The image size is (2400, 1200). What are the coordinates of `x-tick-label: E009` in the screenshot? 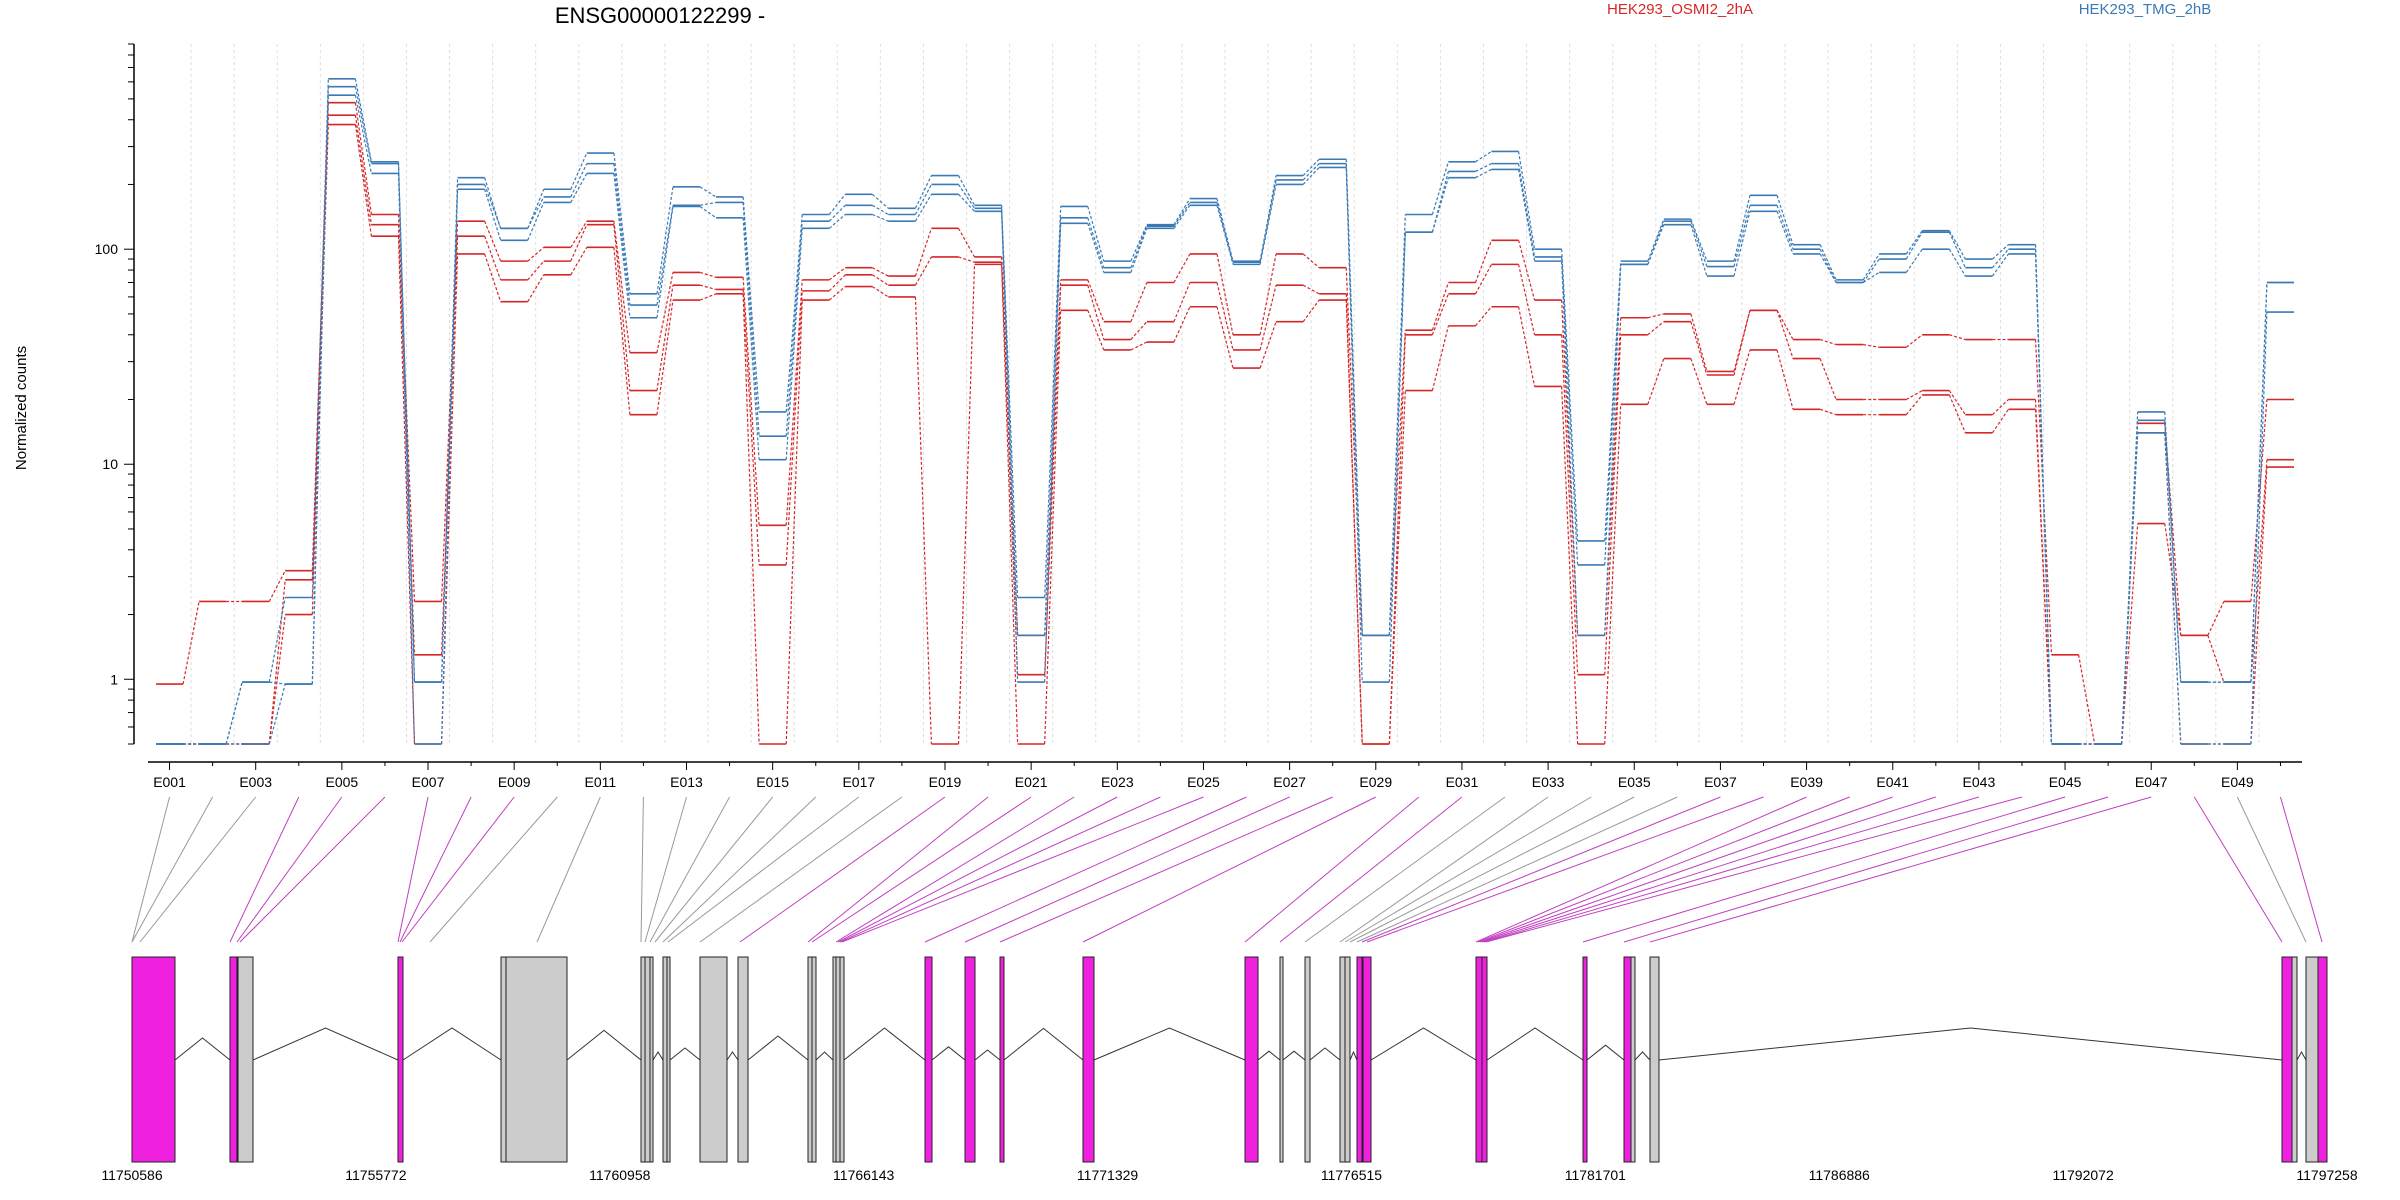 It's located at (514, 782).